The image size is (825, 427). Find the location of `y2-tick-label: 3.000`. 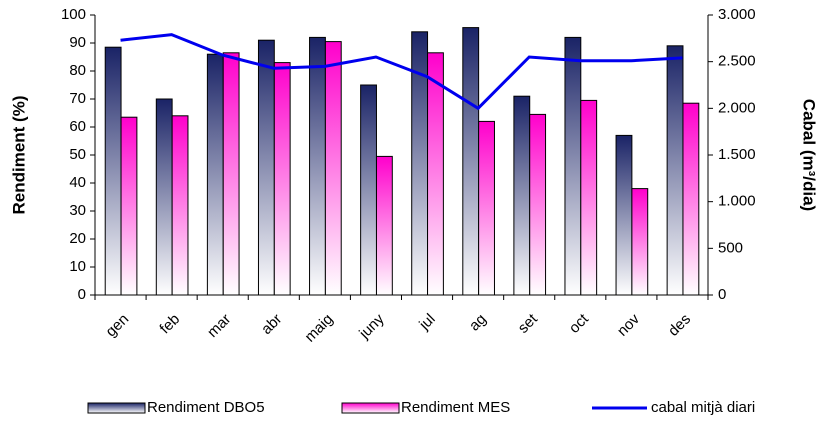

y2-tick-label: 3.000 is located at coordinates (737, 14).